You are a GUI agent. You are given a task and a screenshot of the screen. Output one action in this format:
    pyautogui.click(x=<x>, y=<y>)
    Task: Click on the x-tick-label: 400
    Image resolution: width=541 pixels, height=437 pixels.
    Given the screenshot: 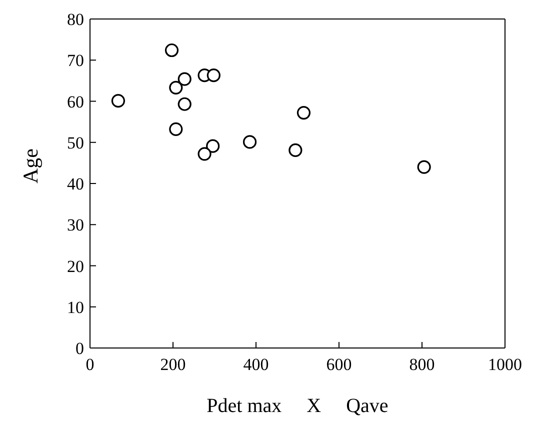 What is the action you would take?
    pyautogui.click(x=256, y=364)
    